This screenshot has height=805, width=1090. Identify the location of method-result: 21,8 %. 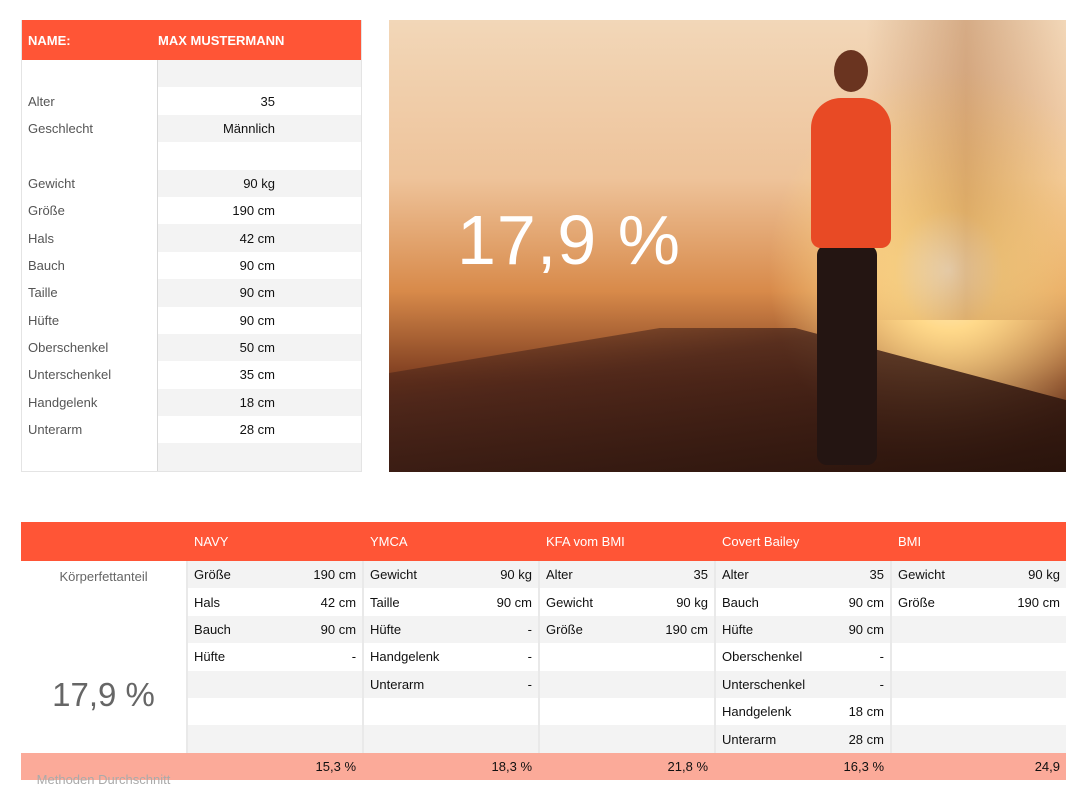
(688, 766).